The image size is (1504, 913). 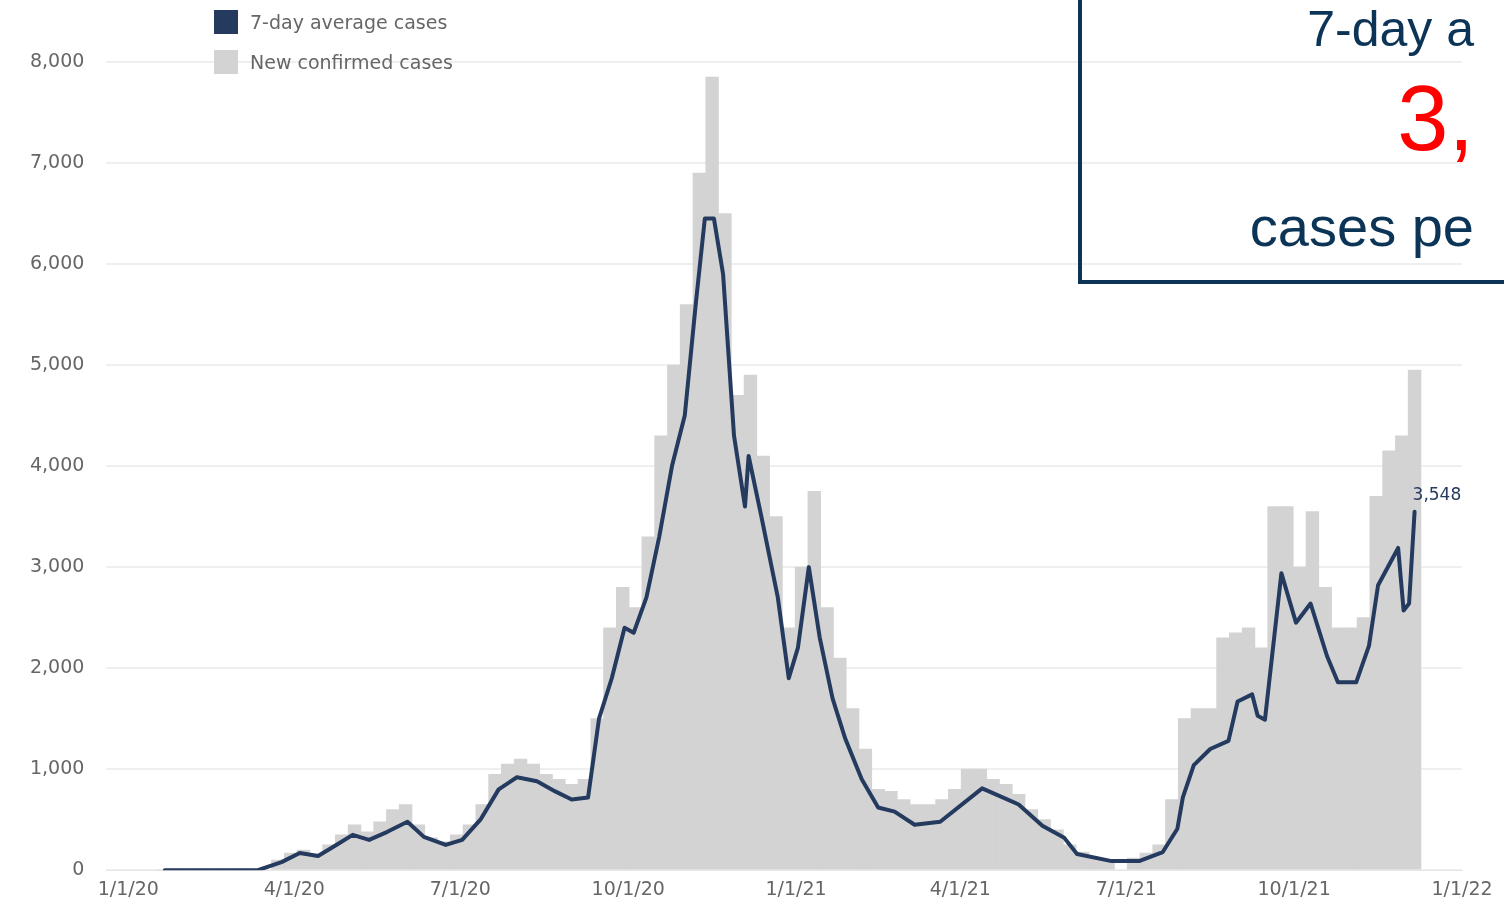 What do you see at coordinates (57, 464) in the screenshot?
I see `y-tick-label: 4,000` at bounding box center [57, 464].